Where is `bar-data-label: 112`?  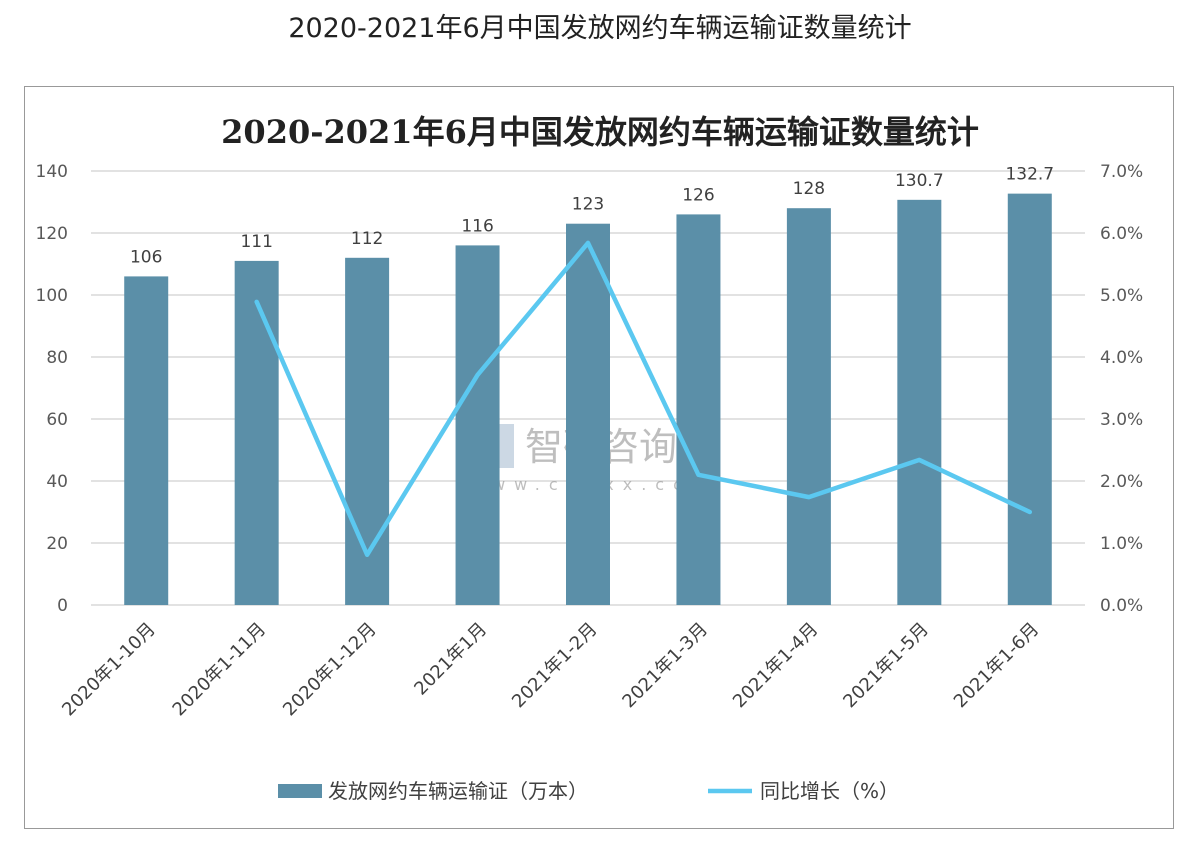 bar-data-label: 112 is located at coordinates (367, 239).